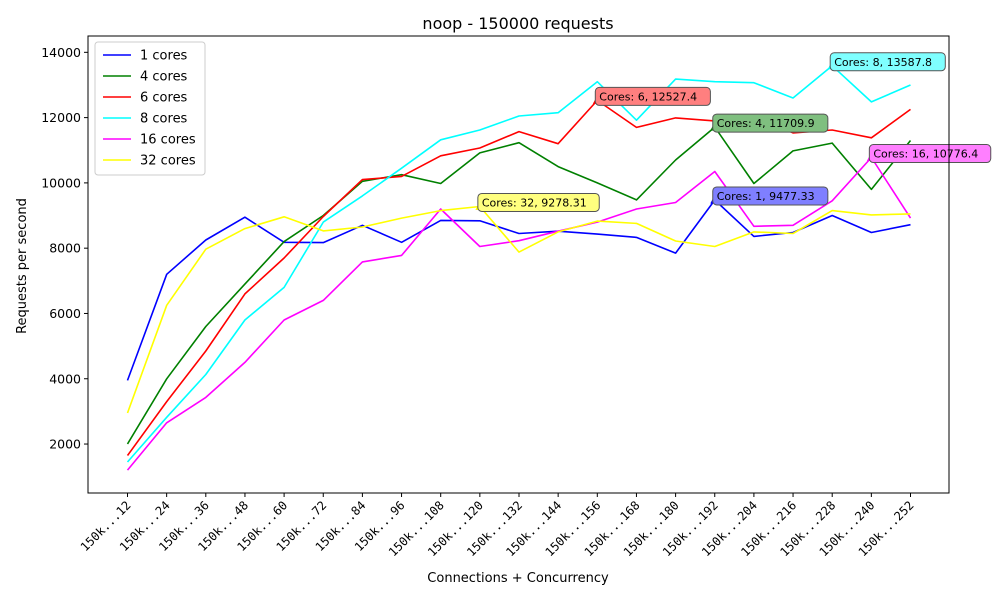  What do you see at coordinates (168, 161) in the screenshot?
I see `legend-label: 32 cores` at bounding box center [168, 161].